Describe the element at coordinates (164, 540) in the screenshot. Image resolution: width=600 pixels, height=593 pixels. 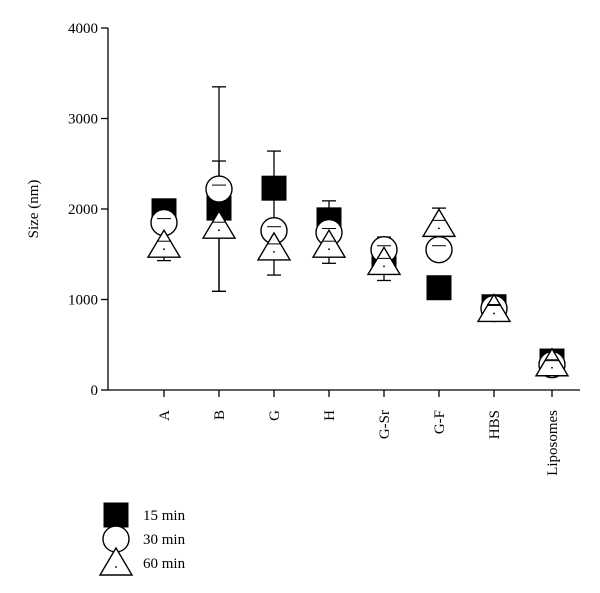
I see `legend-label: 30 min` at that location.